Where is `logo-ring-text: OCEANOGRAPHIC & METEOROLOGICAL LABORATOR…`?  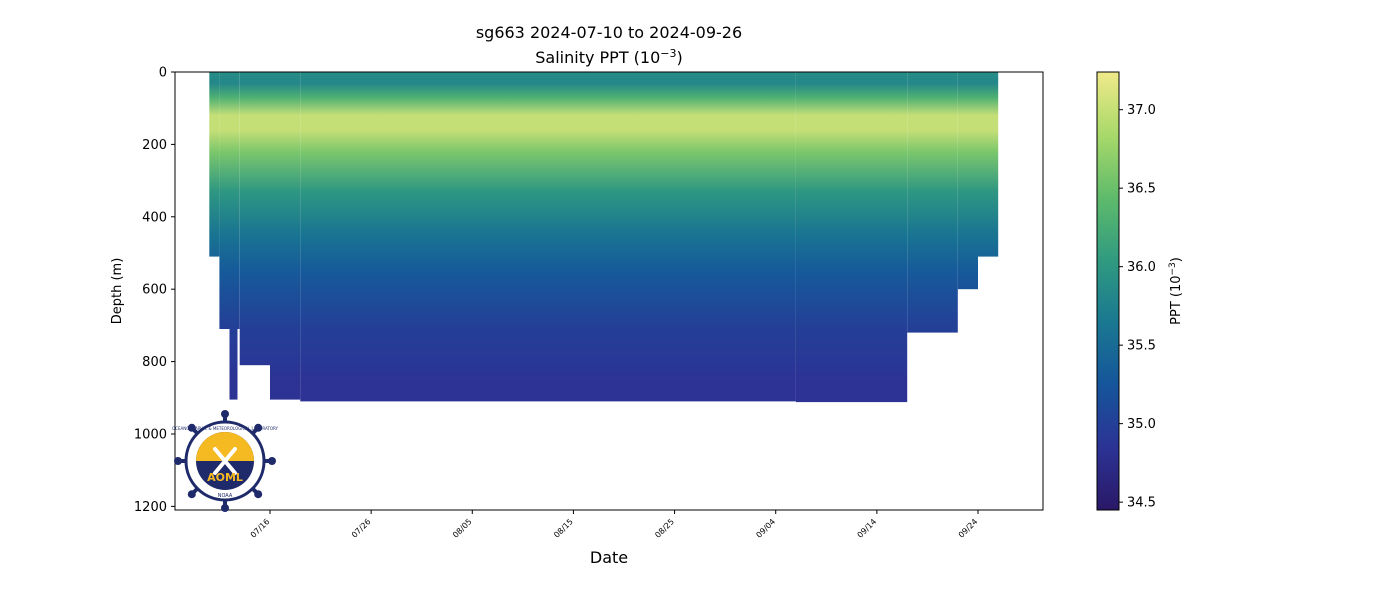
logo-ring-text: OCEANOGRAPHIC & METEOROLOGICAL LABORATOR… is located at coordinates (225, 428).